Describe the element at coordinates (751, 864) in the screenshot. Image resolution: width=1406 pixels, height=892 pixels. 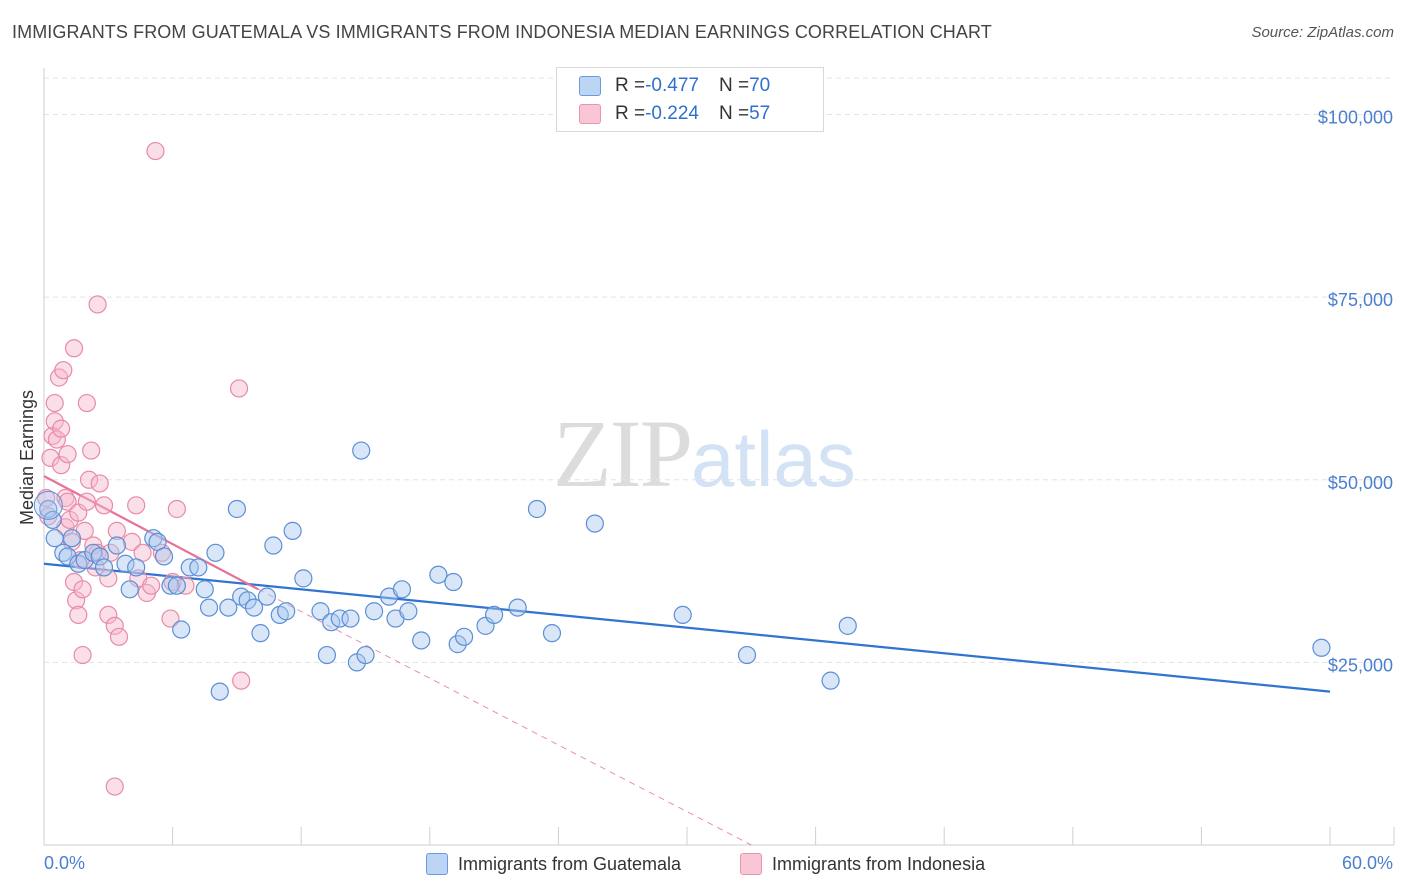
I see `indonesia-legend-swatch` at that location.